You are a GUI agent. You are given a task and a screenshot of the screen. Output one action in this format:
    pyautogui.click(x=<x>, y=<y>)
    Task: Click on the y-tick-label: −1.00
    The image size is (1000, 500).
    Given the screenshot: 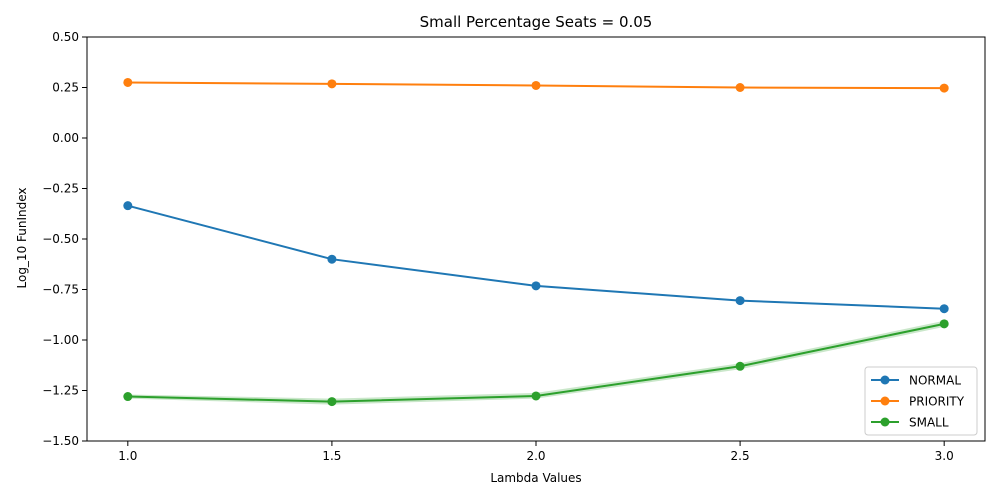 What is the action you would take?
    pyautogui.click(x=60, y=340)
    